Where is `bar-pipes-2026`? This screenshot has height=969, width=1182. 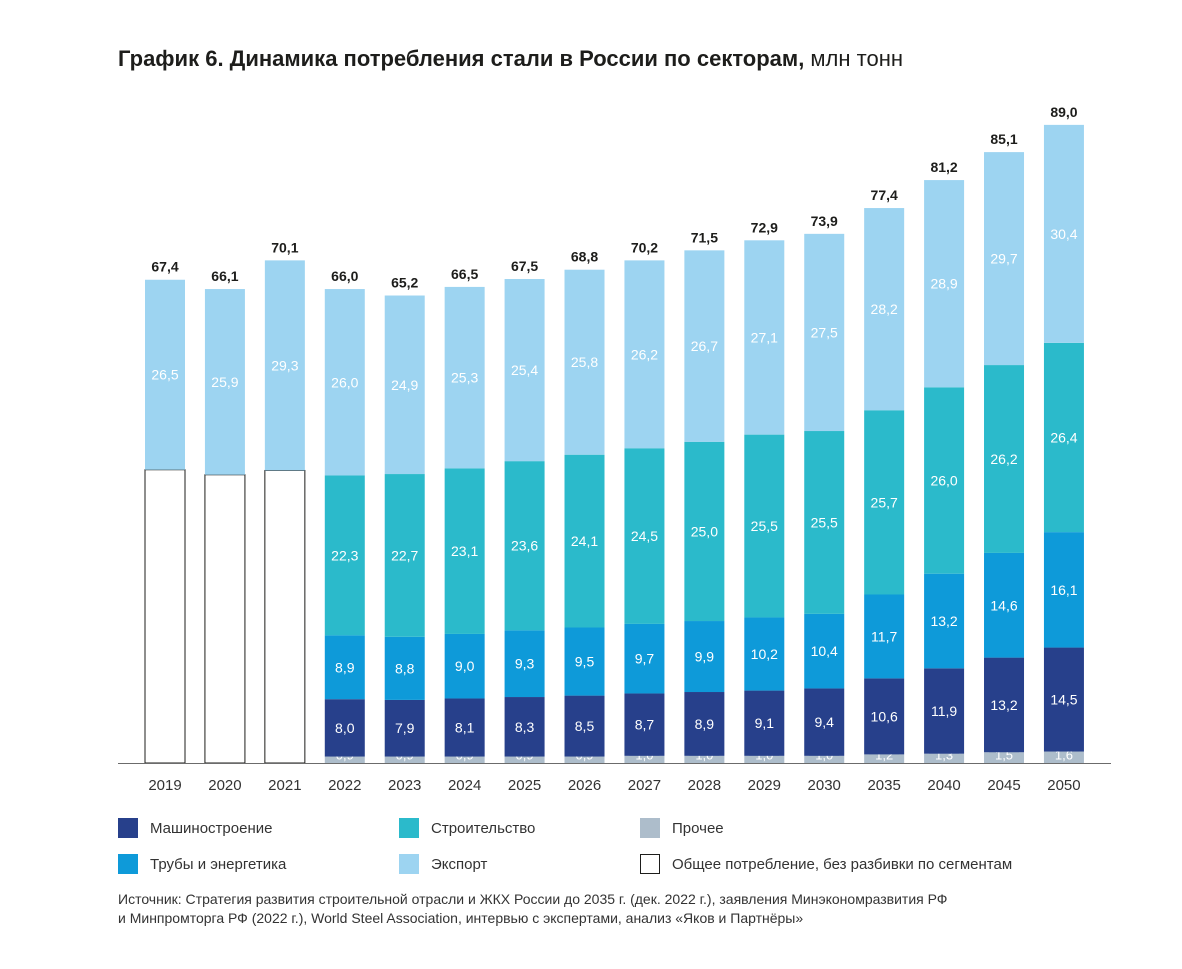 bar-pipes-2026 is located at coordinates (584, 661).